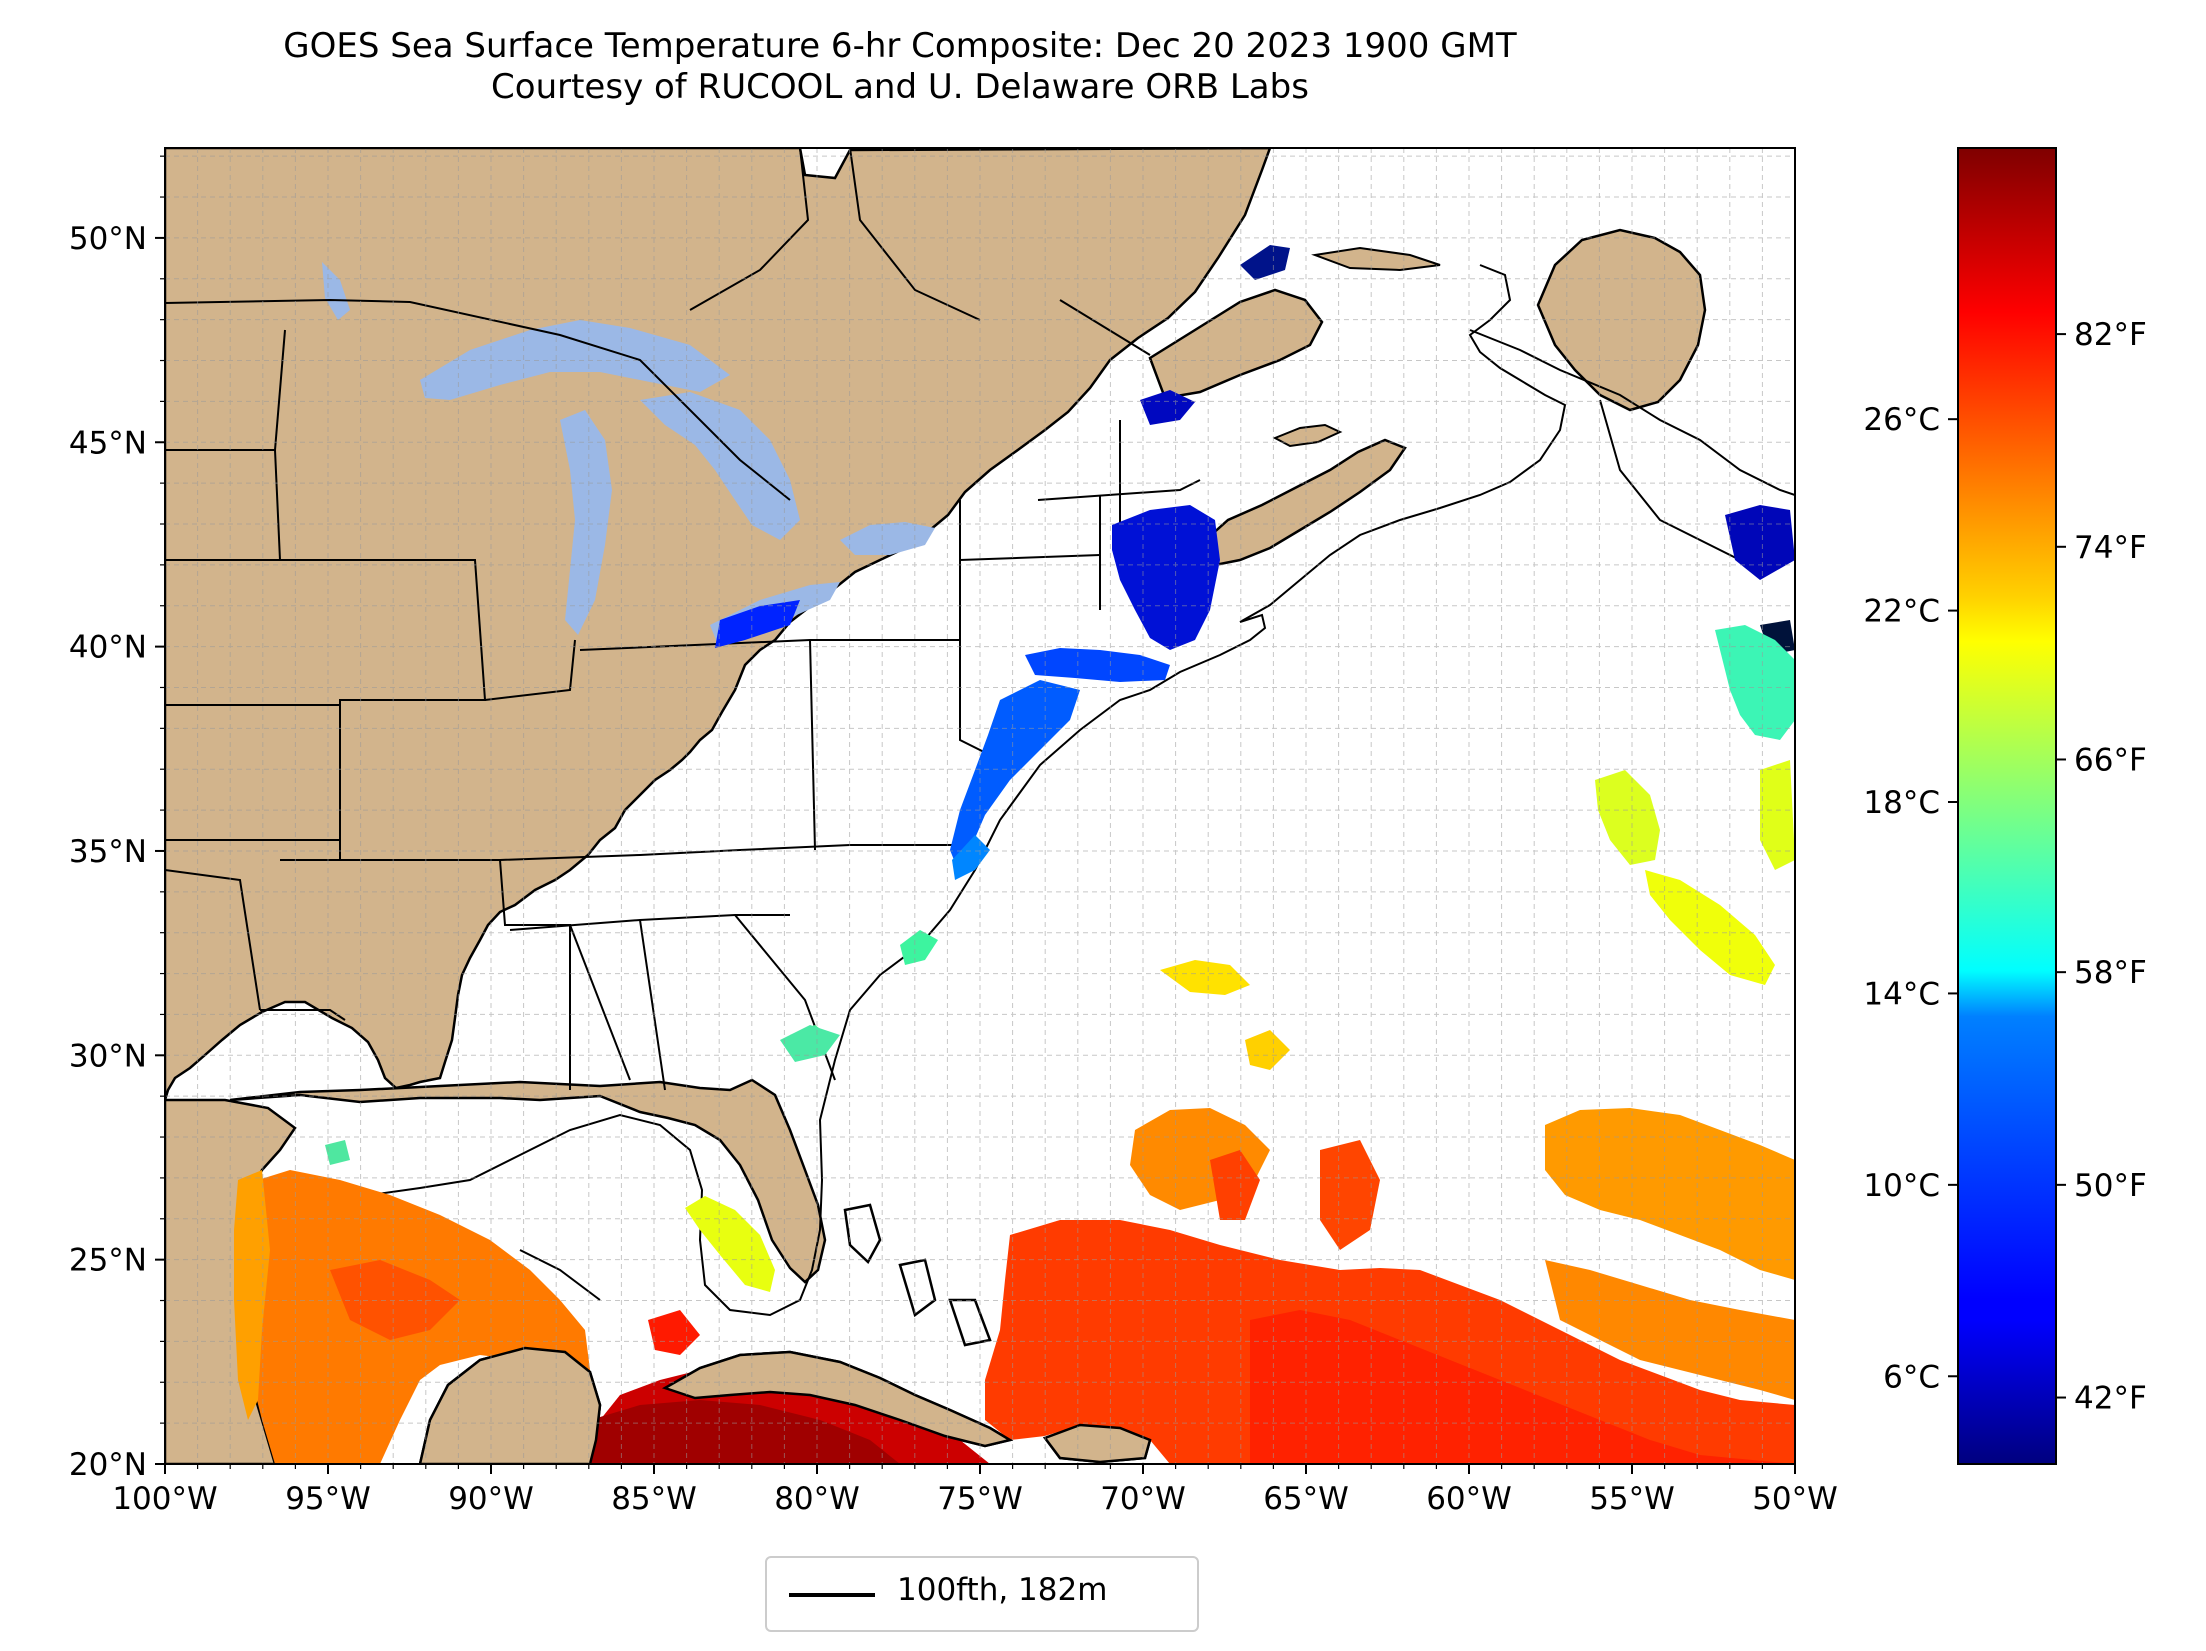 The height and width of the screenshot is (1651, 2206). What do you see at coordinates (2110, 973) in the screenshot?
I see `colorbar-f-label: 58°F` at bounding box center [2110, 973].